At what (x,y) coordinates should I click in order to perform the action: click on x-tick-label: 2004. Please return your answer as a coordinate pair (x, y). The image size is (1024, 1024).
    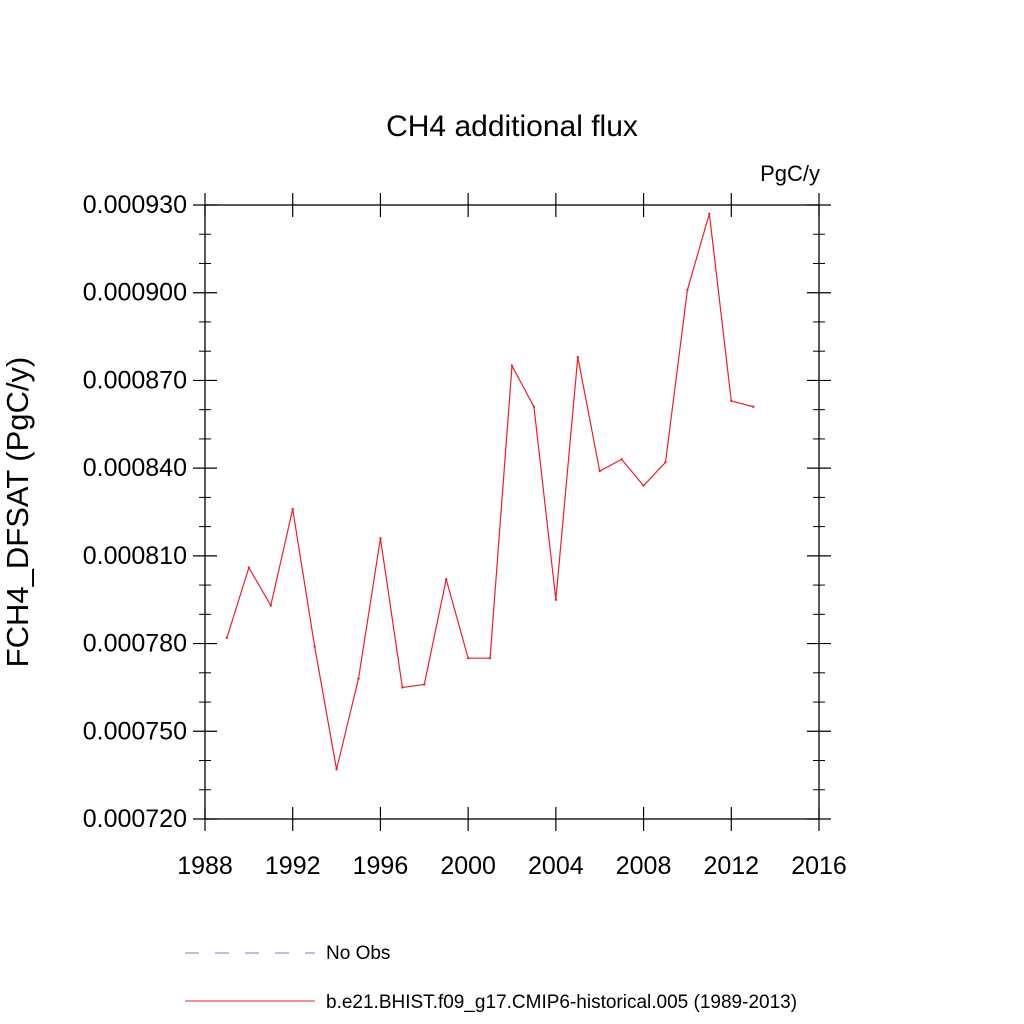
    Looking at the image, I should click on (556, 866).